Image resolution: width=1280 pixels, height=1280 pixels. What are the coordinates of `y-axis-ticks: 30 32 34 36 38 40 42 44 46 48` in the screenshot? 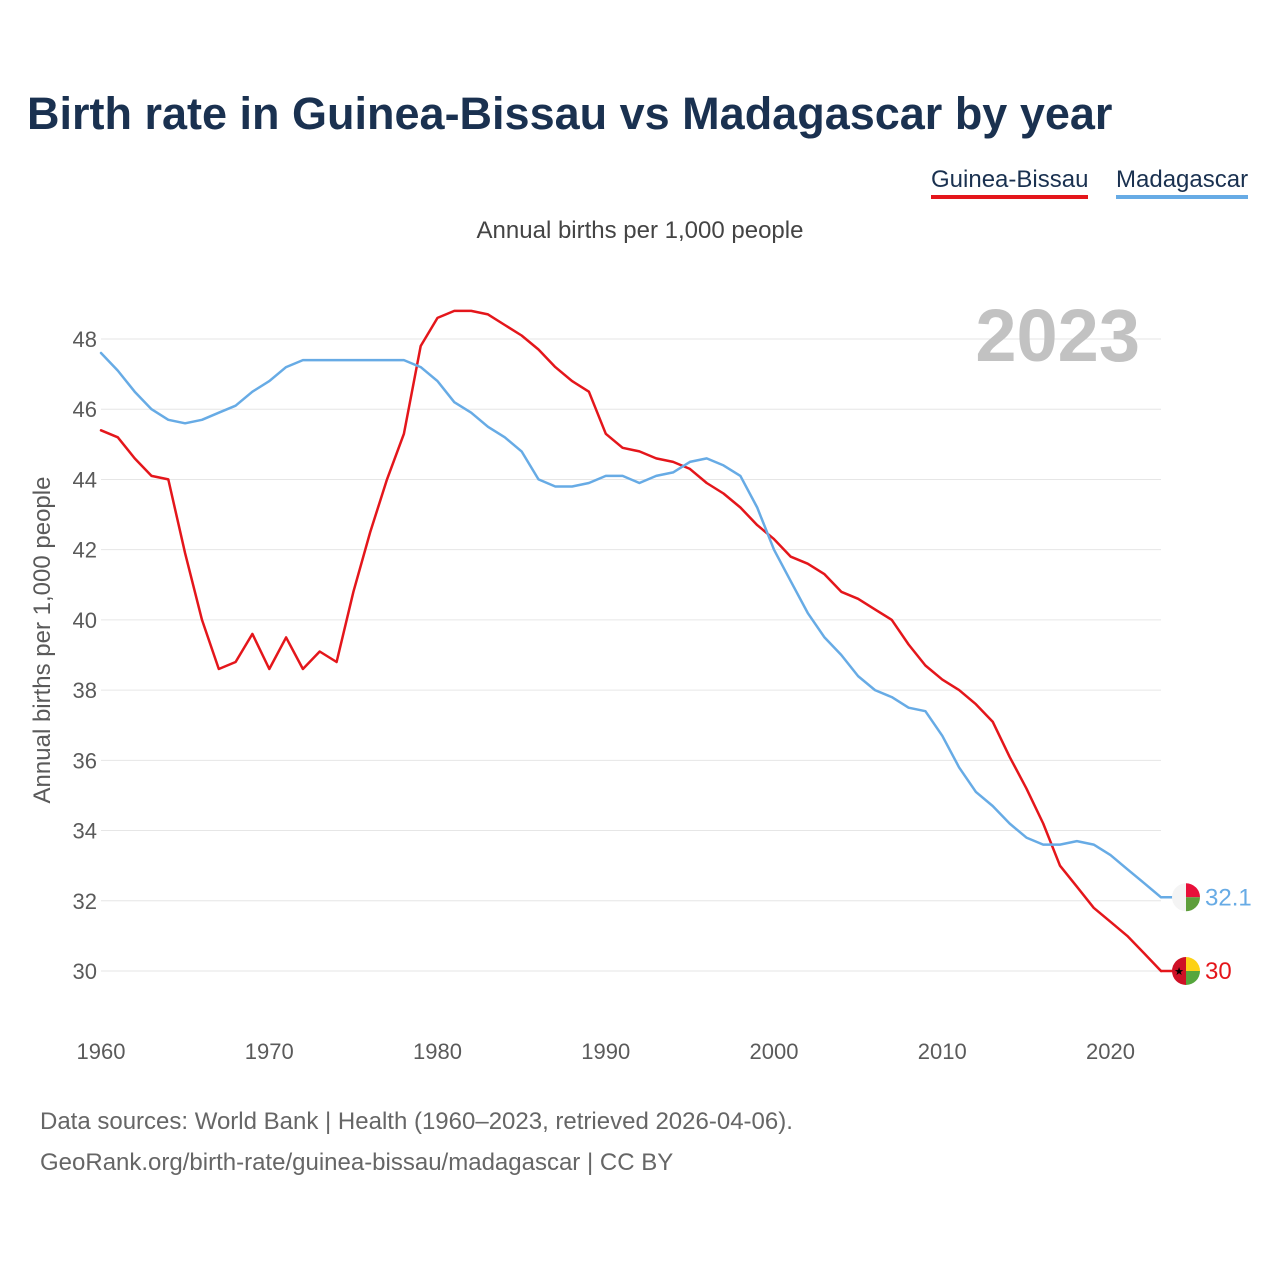 It's located at (85, 655).